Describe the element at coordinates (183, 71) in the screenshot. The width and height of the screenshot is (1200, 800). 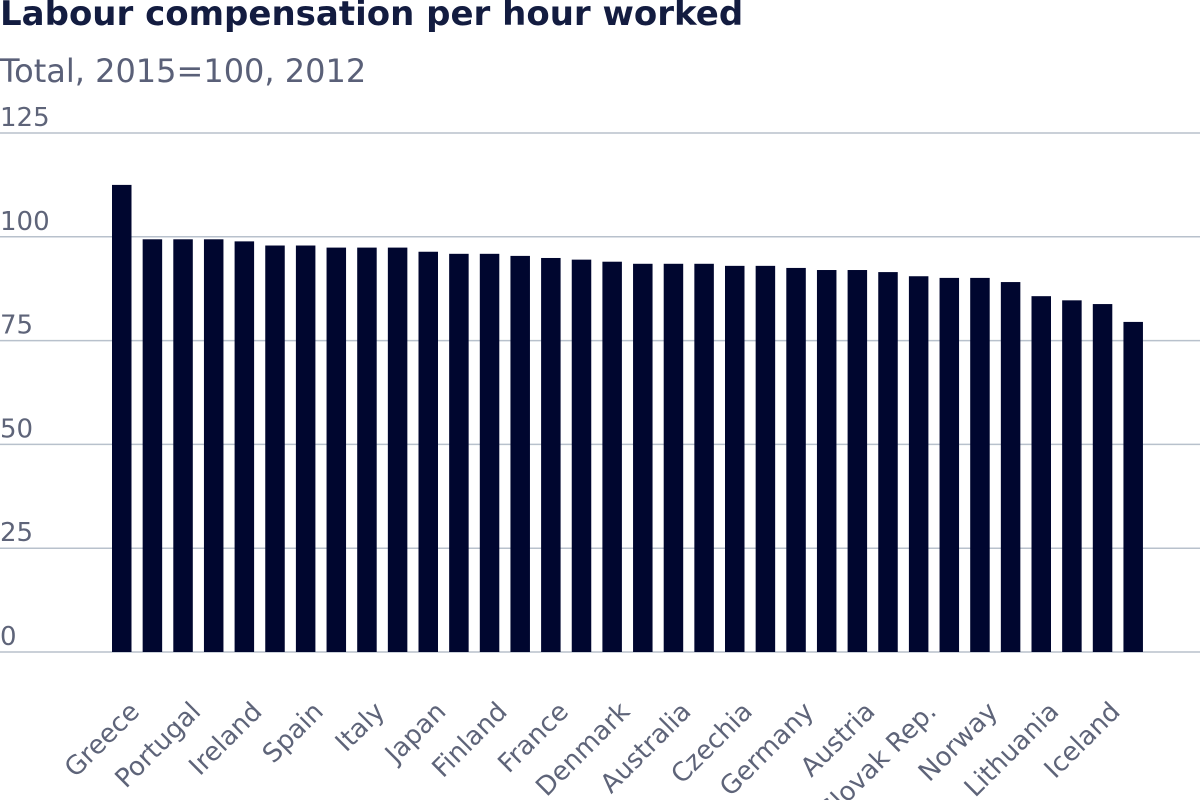
I see `chart-subtitle: Total, 2015=100, 2012` at that location.